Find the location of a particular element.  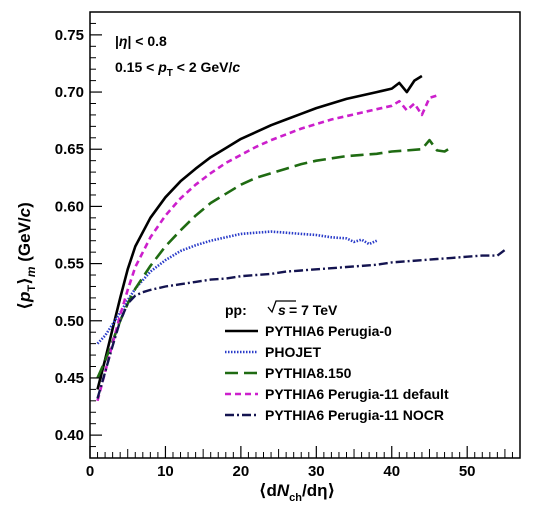

legend-header-var: s is located at coordinates (282, 310).